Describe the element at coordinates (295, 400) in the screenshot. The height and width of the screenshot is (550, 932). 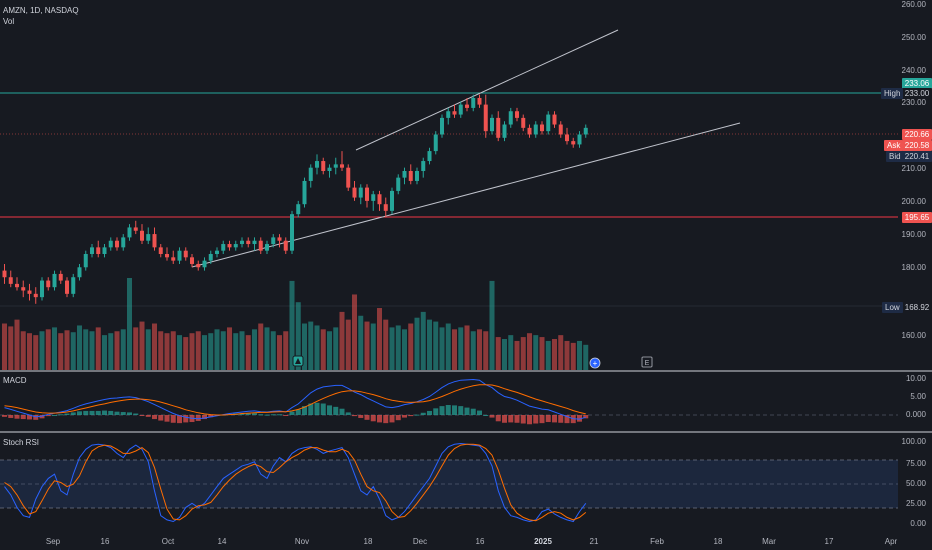
I see `macd-signal-line` at that location.